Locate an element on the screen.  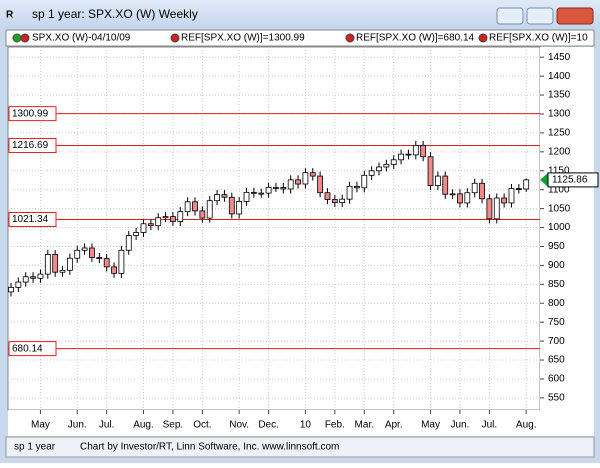
close-button is located at coordinates (575, 16).